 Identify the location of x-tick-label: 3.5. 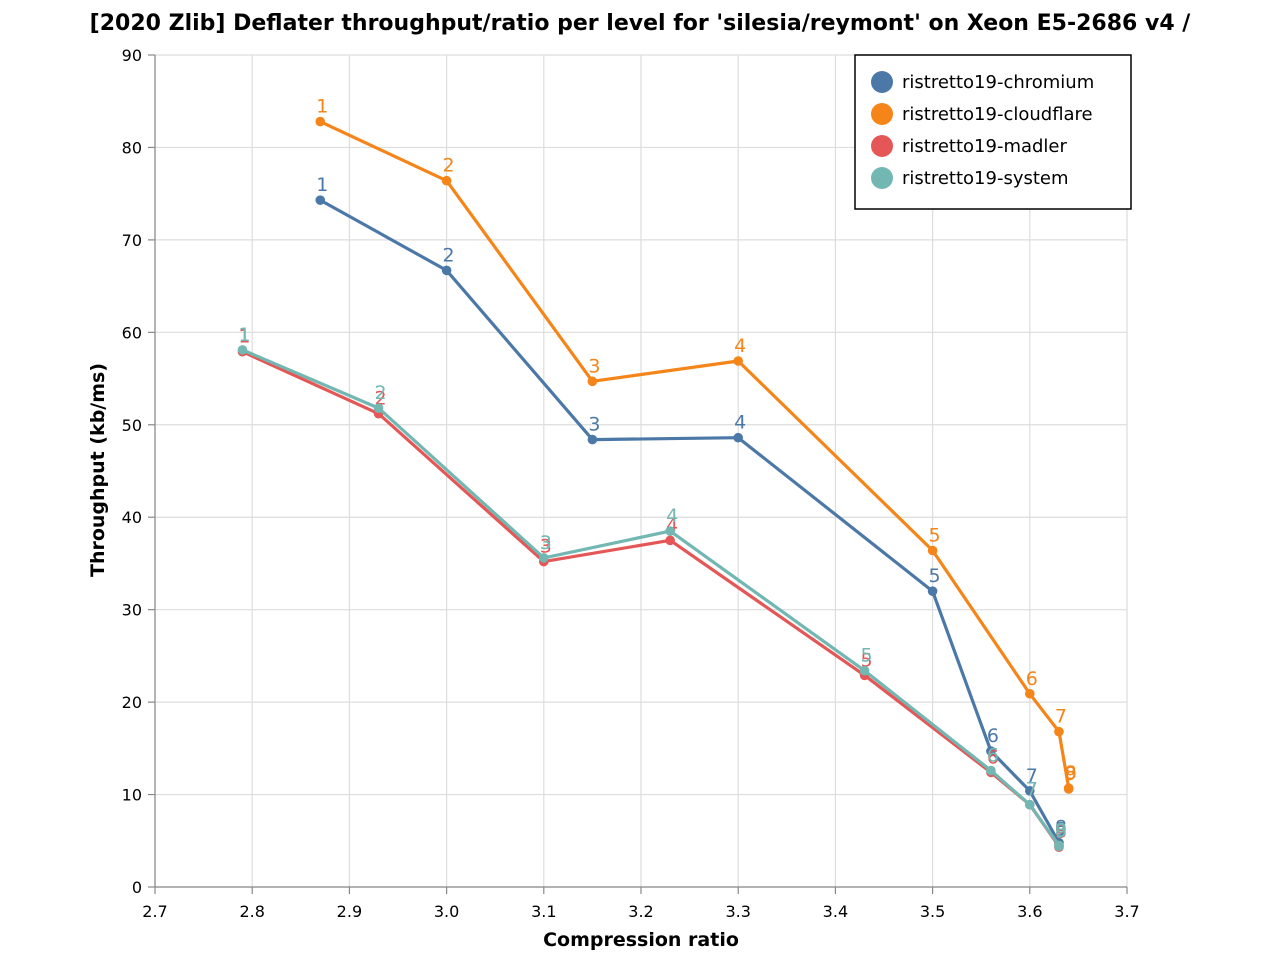
(932, 911).